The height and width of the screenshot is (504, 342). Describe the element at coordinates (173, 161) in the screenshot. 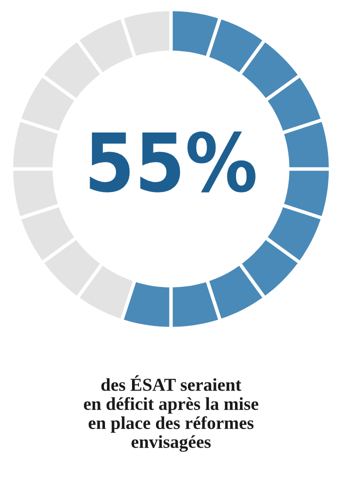

I see `data-label: 55%` at that location.